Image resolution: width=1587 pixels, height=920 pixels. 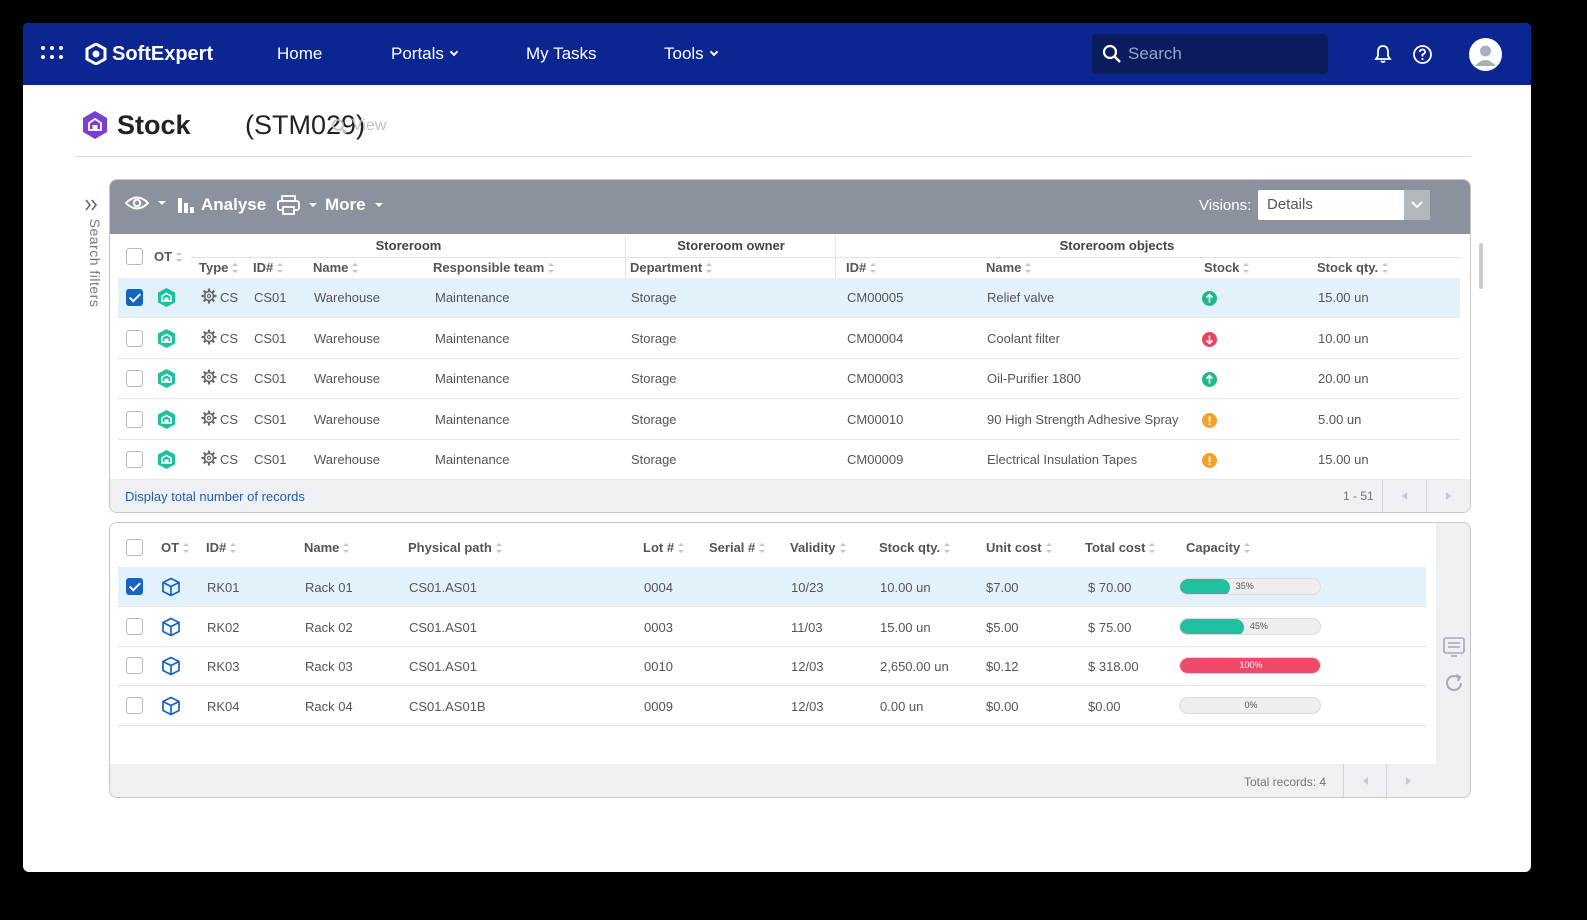 What do you see at coordinates (219, 267) in the screenshot?
I see `col-type: Type` at bounding box center [219, 267].